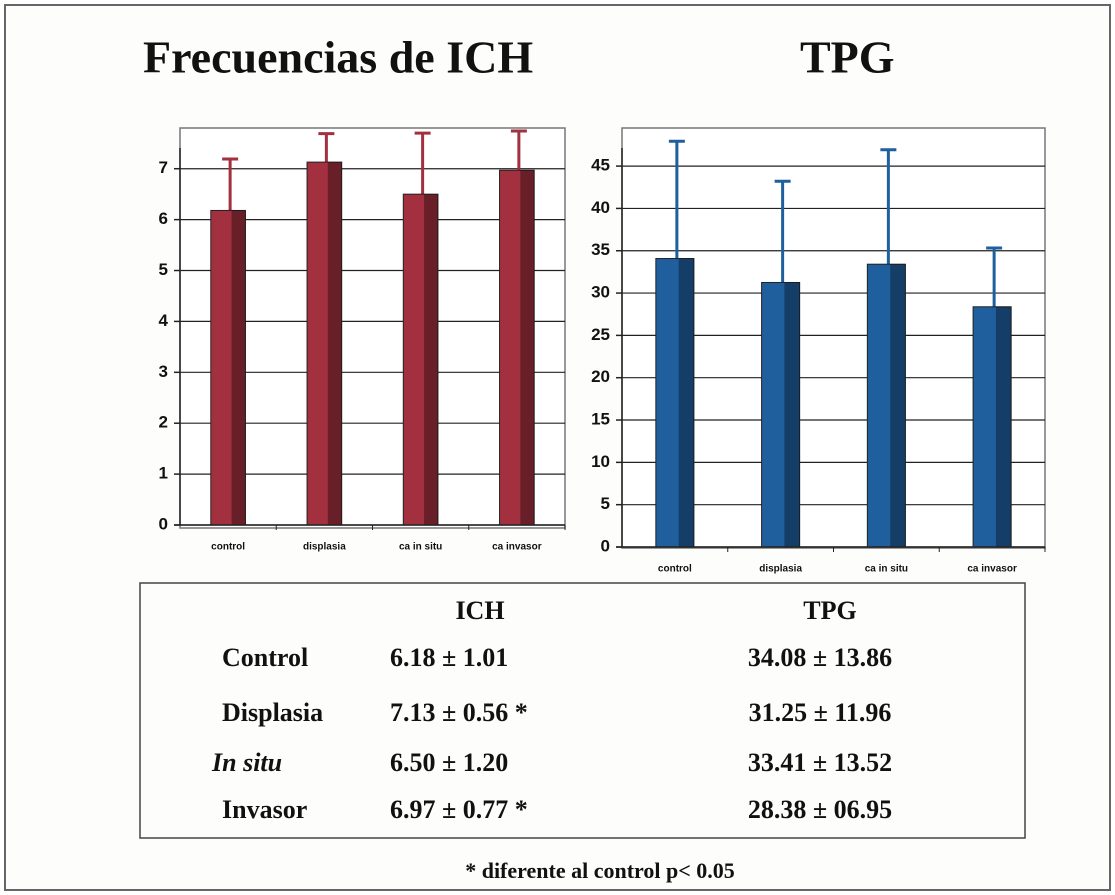 Image resolution: width=1115 pixels, height=895 pixels. Describe the element at coordinates (847, 57) in the screenshot. I see `chart-title: TPG` at that location.